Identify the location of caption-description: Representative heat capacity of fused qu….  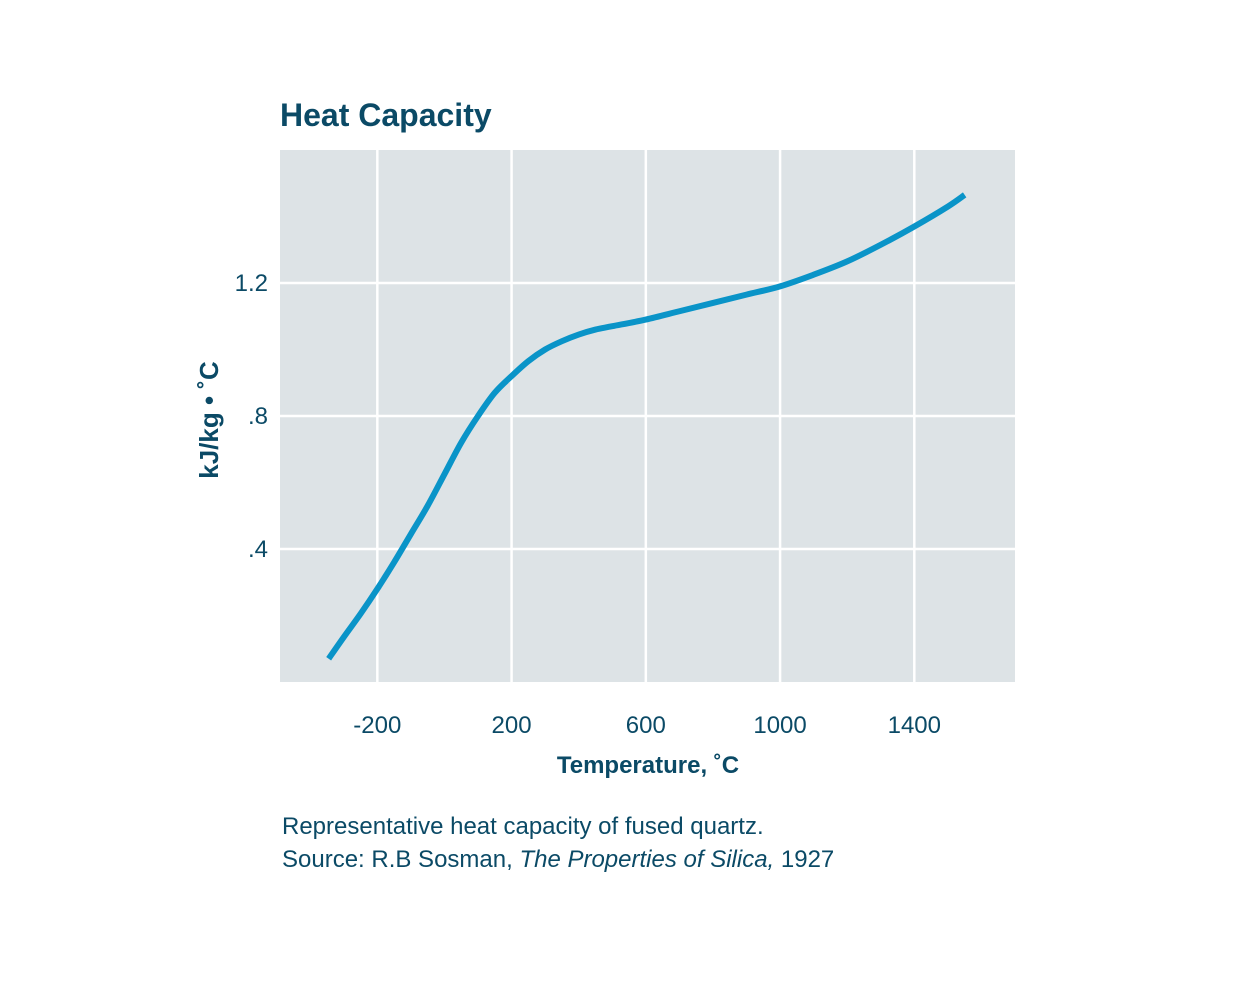
(523, 826).